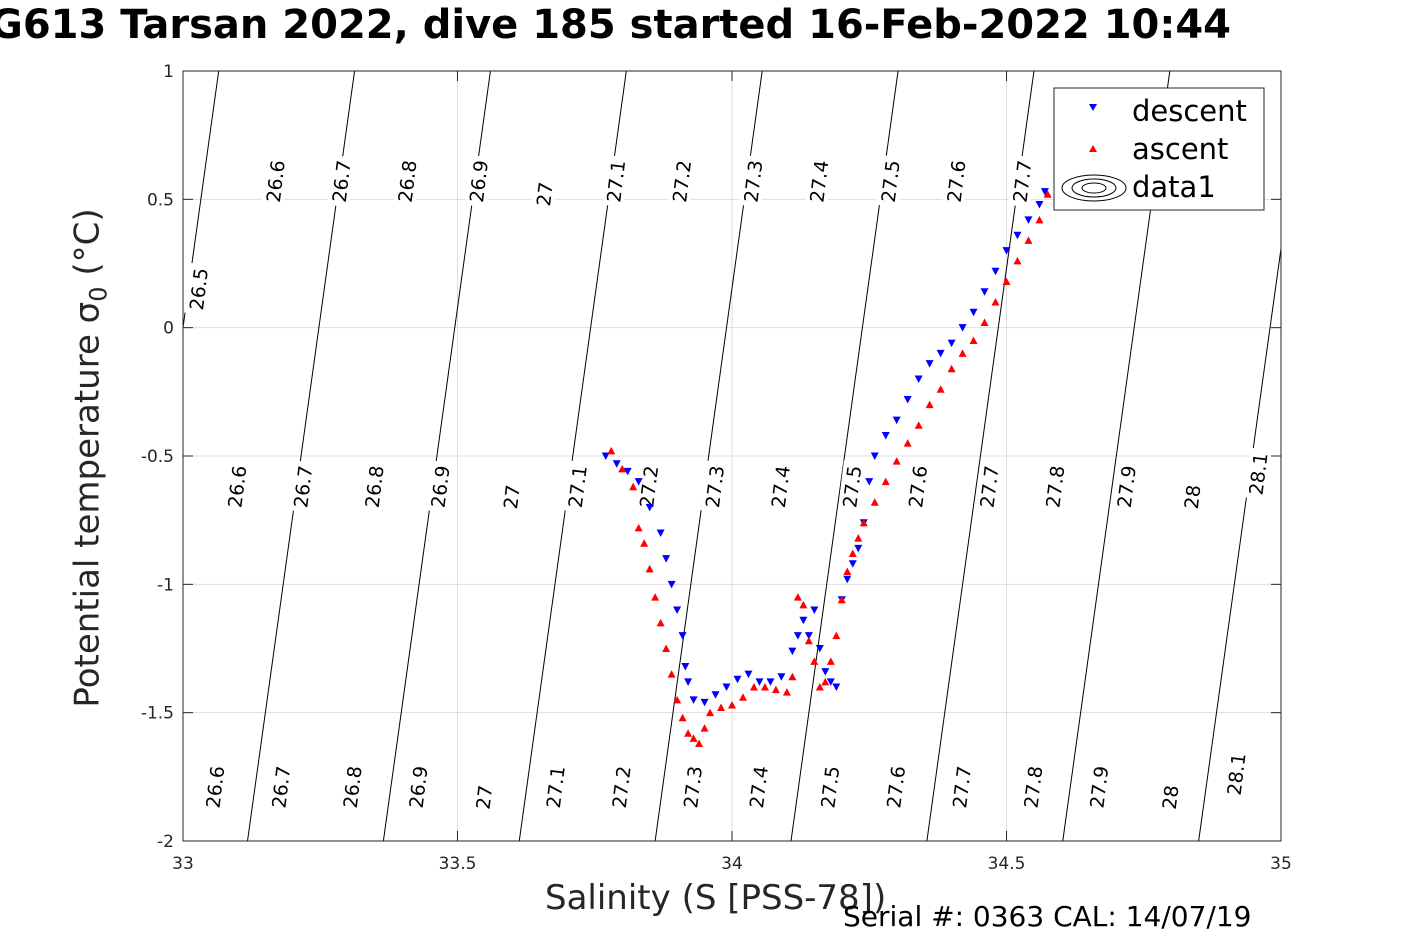  What do you see at coordinates (160, 200) in the screenshot?
I see `y-tick-label: 0.5` at bounding box center [160, 200].